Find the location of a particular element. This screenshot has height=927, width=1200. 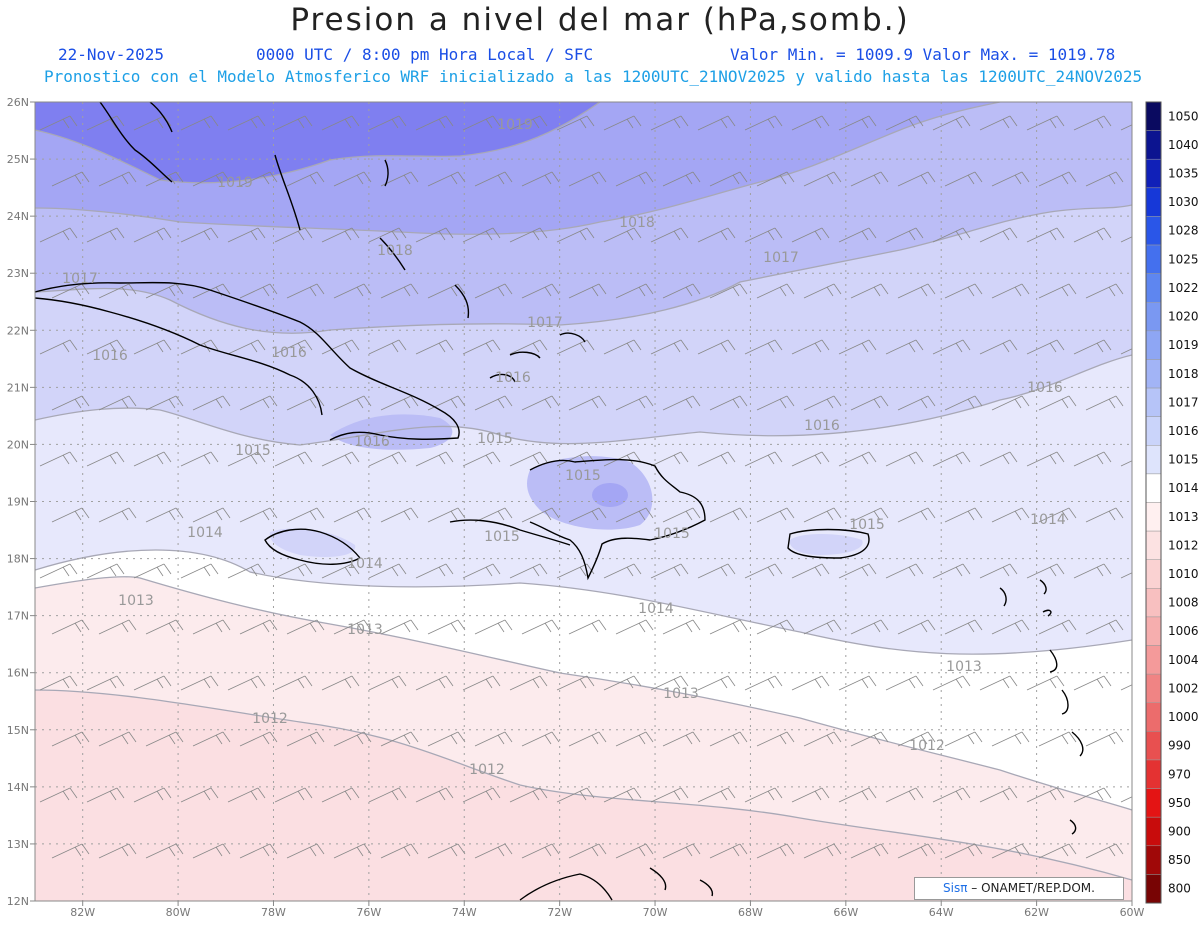

lat-label: 20N is located at coordinates (18, 444).